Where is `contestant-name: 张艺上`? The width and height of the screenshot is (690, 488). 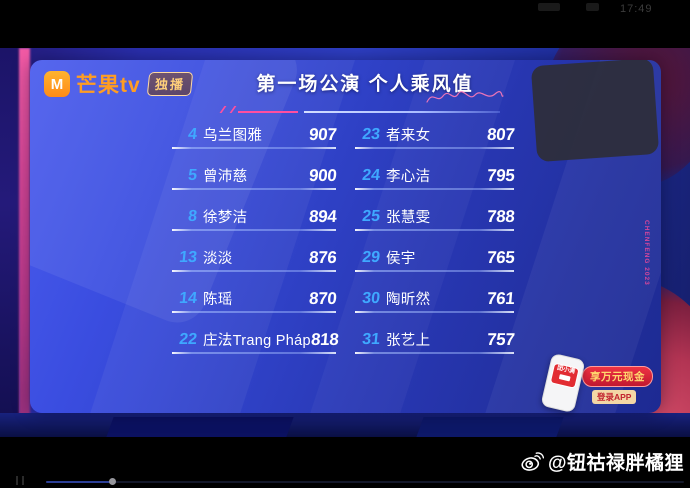
contestant-name: 张艺上 is located at coordinates (408, 341).